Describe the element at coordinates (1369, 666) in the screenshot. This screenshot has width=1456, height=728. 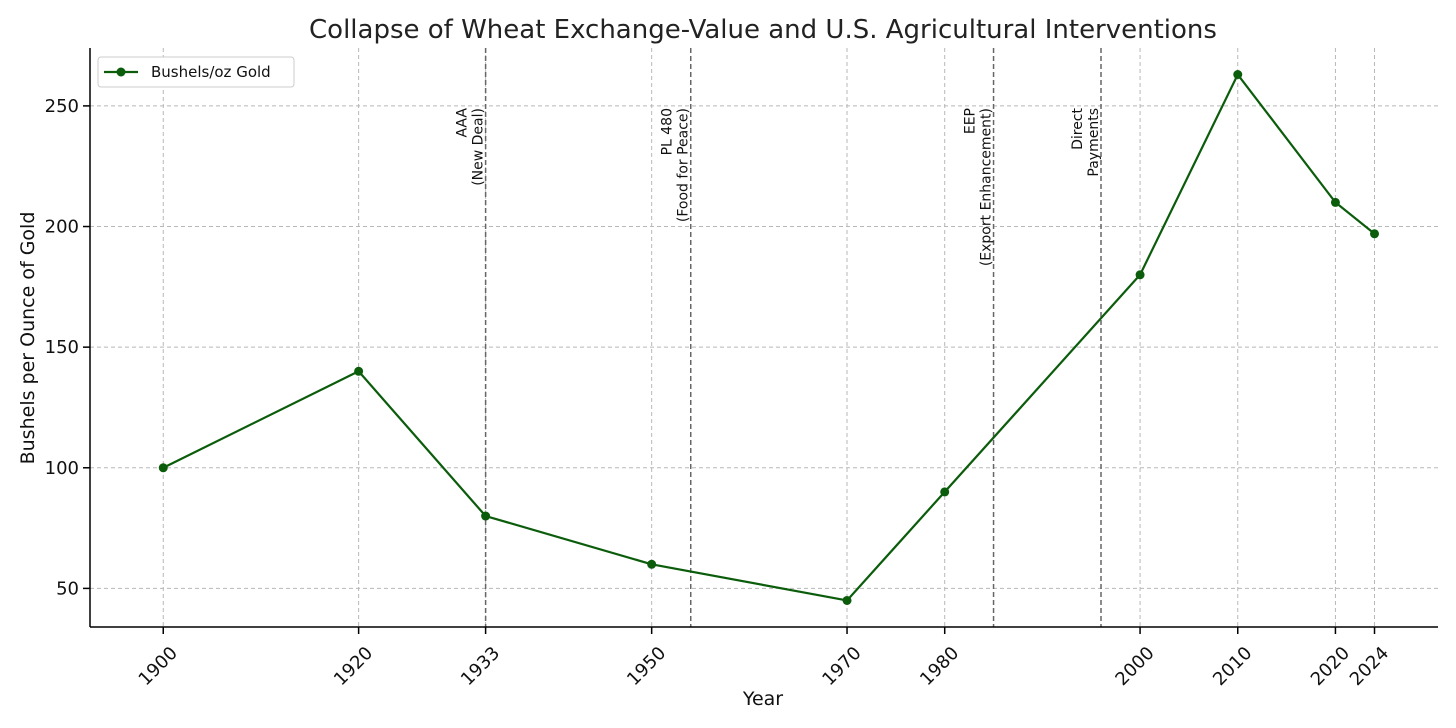
I see `x-tick-label: 2024` at that location.